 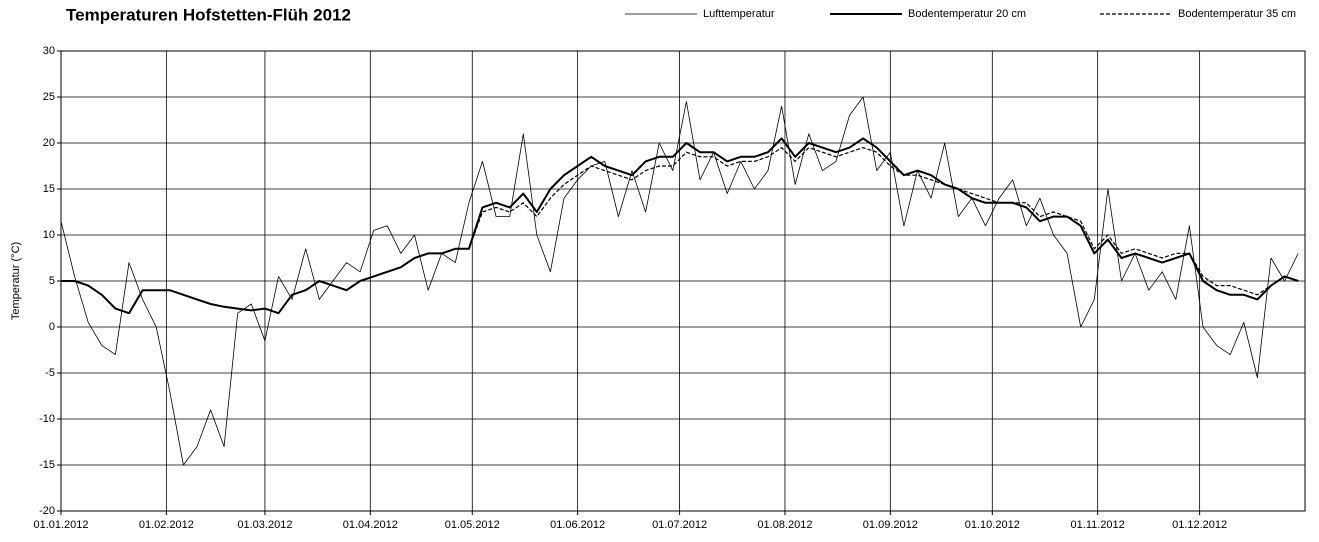 I want to click on x-tick-label: 01.07.2012, so click(x=679, y=525).